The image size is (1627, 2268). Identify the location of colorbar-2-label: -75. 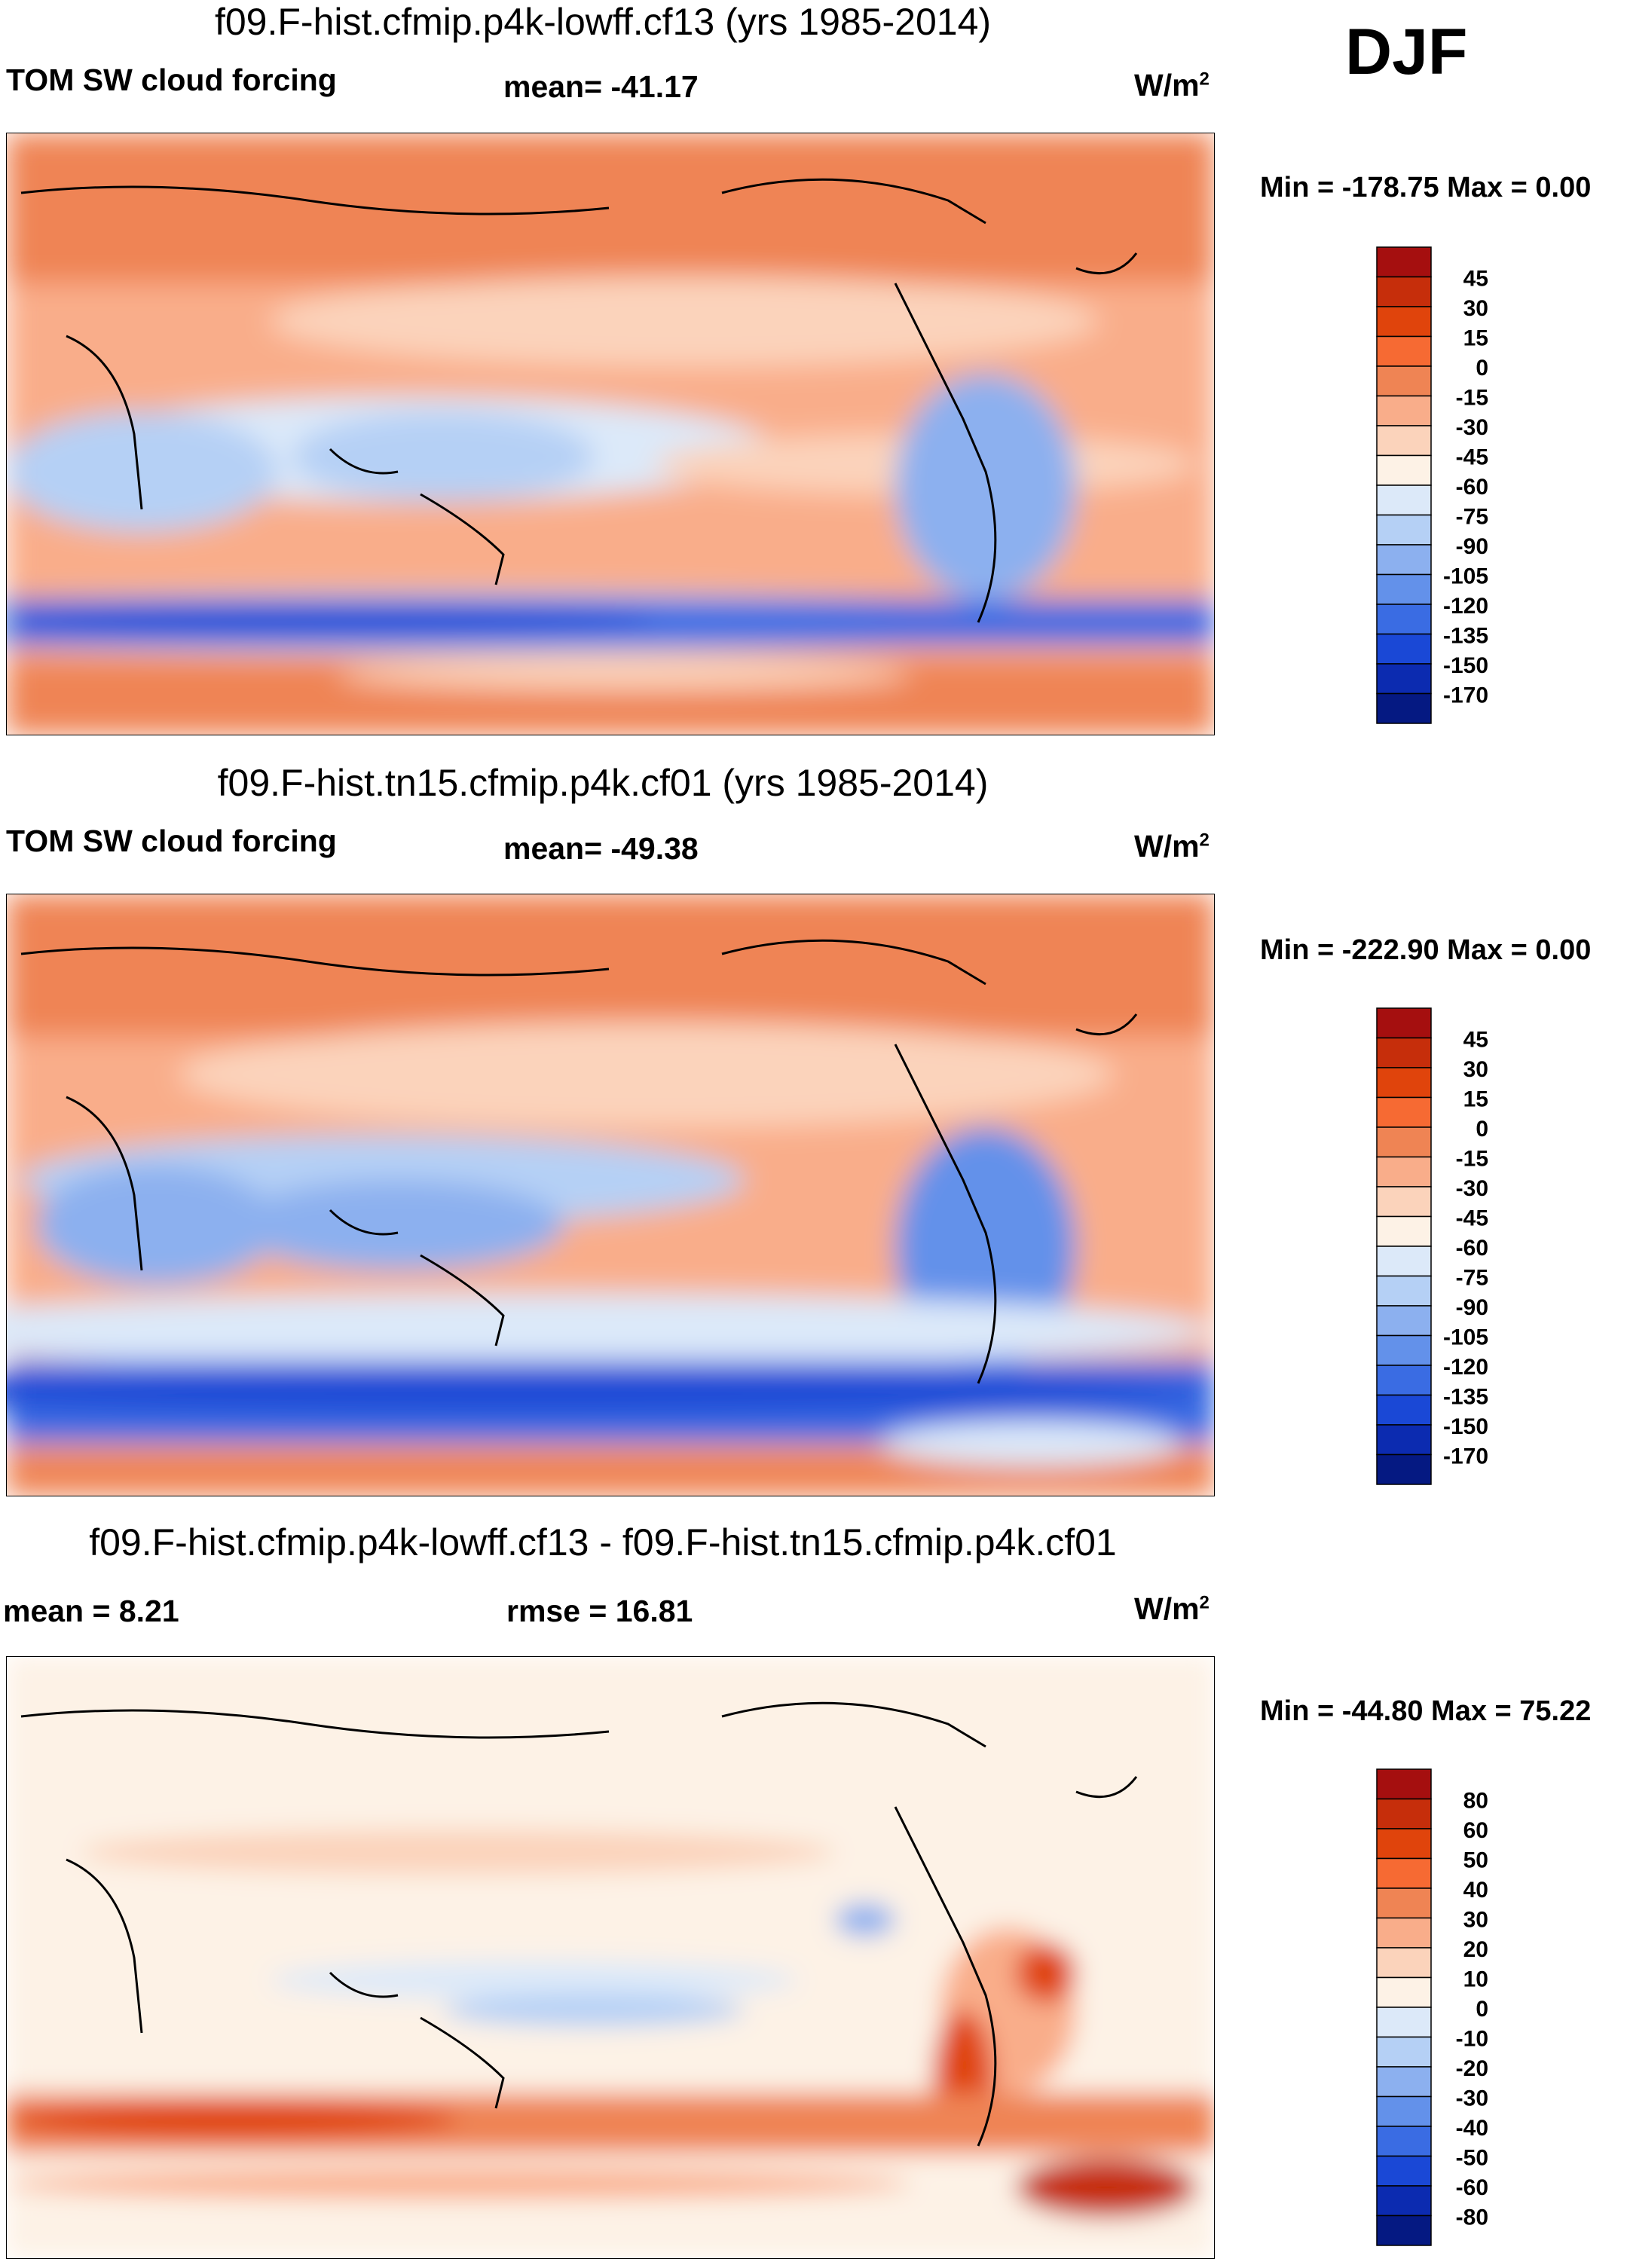
(1472, 1278).